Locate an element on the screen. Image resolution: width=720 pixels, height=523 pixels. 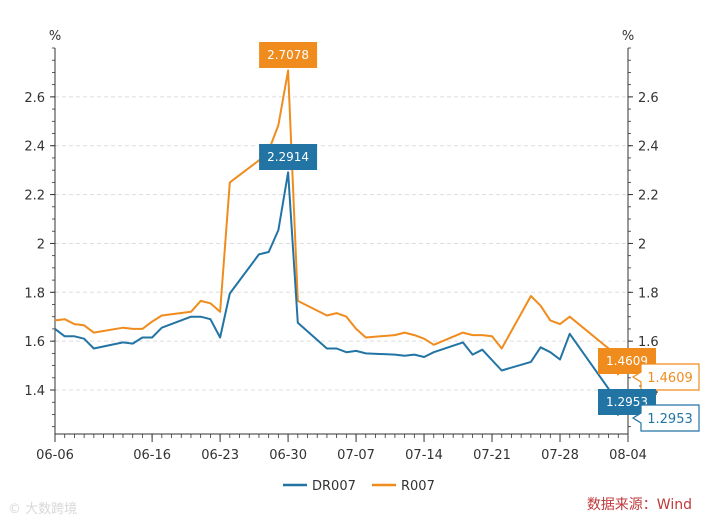
callout-dr007-last-outline-box is located at coordinates (665, 418).